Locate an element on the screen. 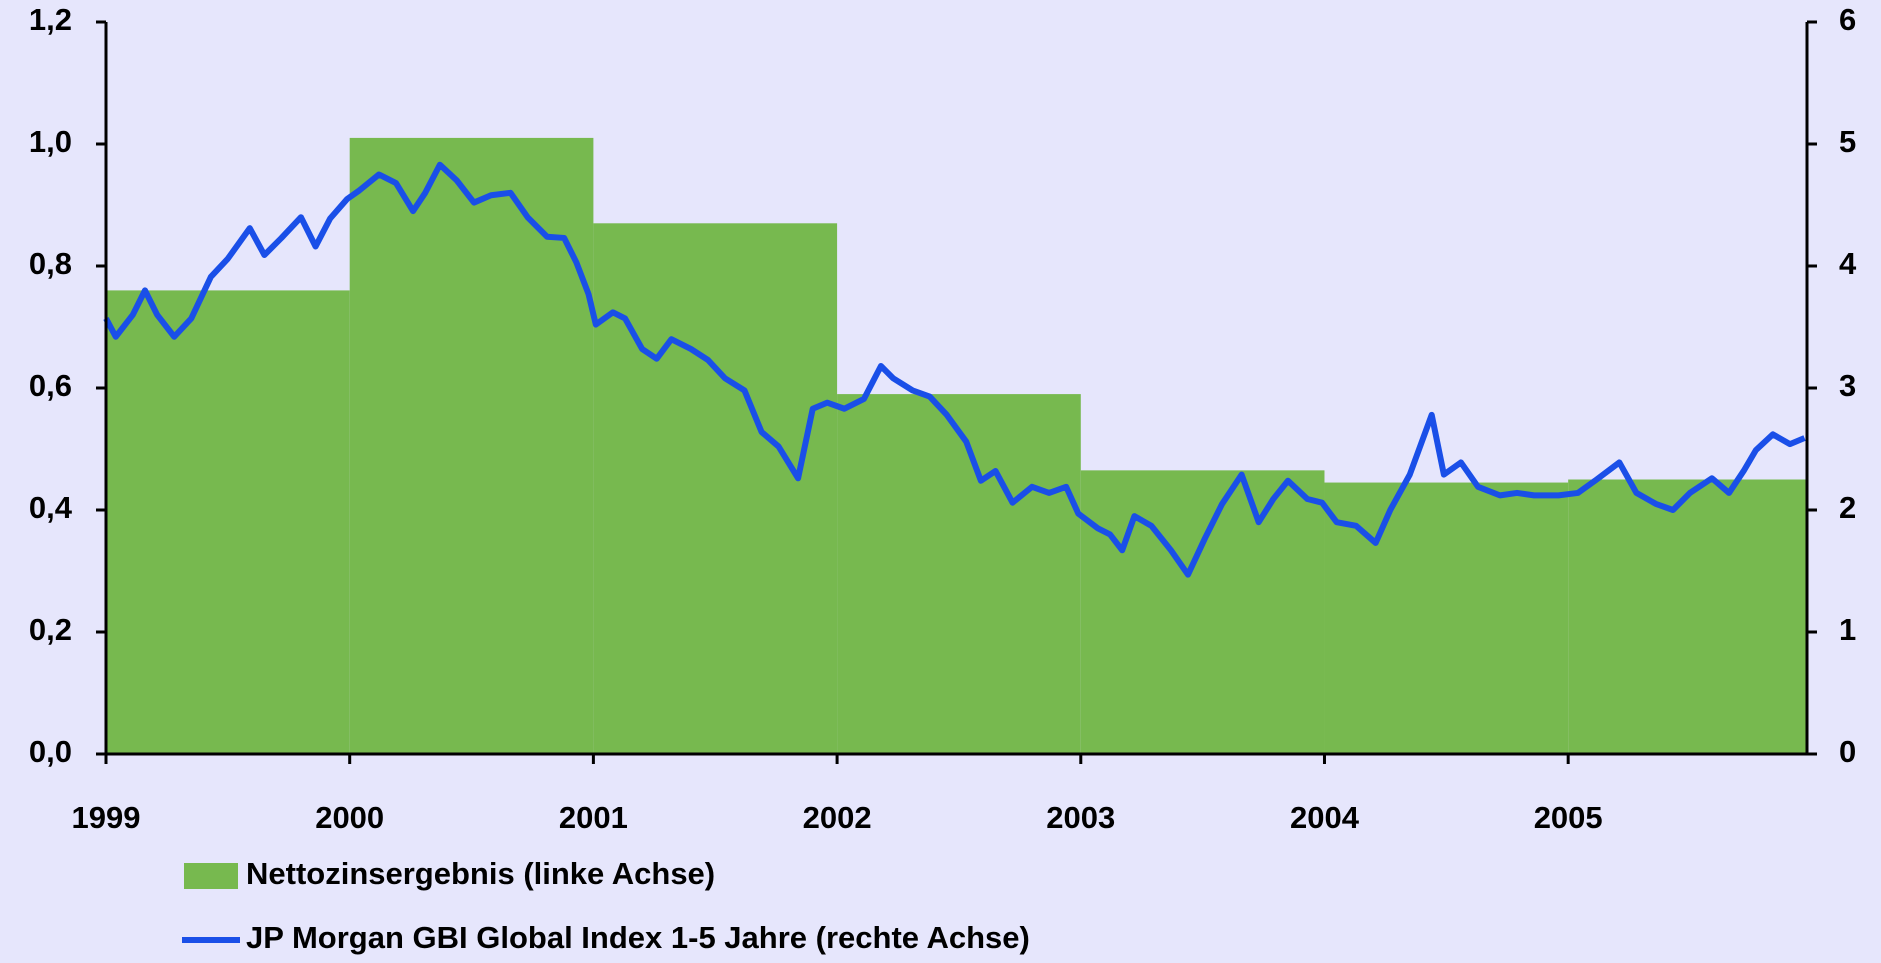  y-tick-label: 0,2 is located at coordinates (50, 629).